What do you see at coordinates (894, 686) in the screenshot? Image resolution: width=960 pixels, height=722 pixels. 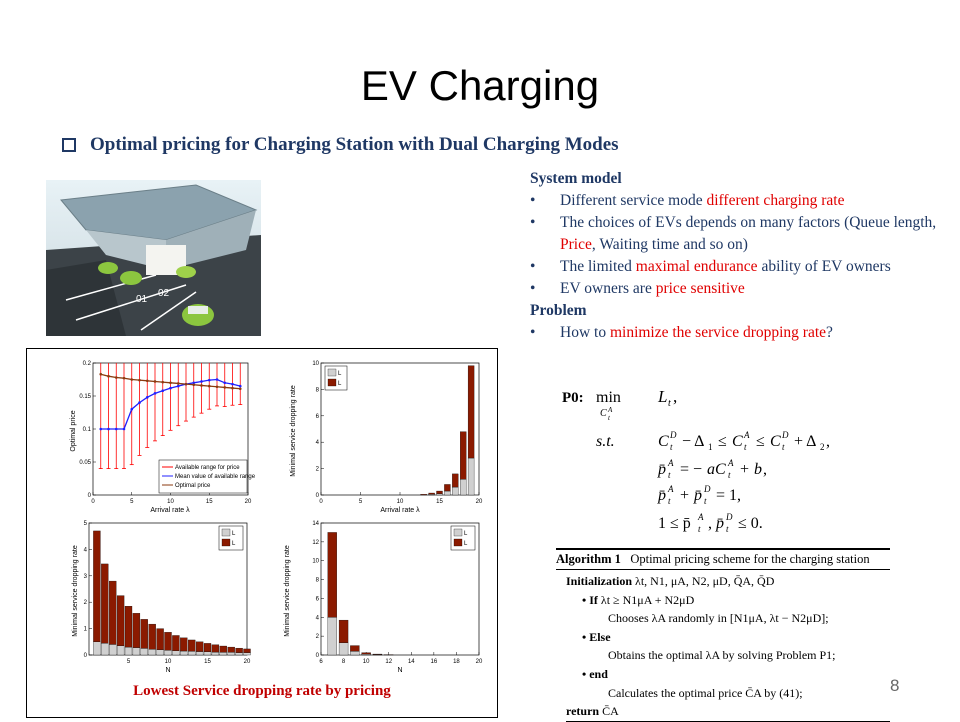 I see `page-number: 8` at bounding box center [894, 686].